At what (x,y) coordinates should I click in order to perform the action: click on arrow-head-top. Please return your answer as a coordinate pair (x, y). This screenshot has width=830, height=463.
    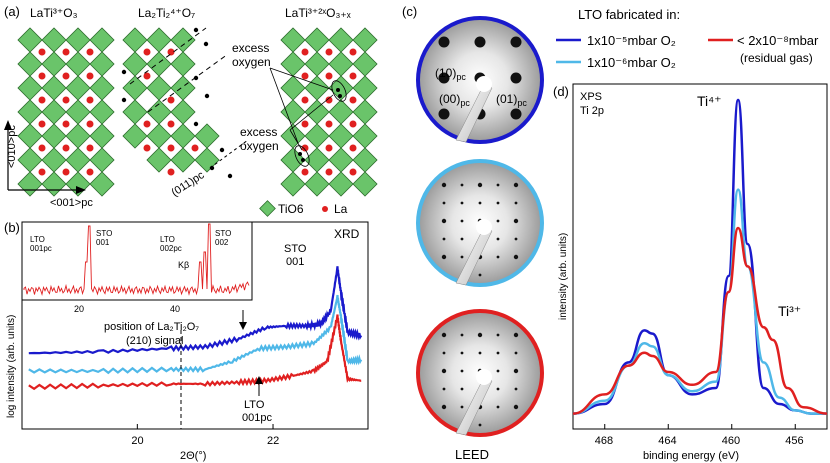
    Looking at the image, I should click on (243, 326).